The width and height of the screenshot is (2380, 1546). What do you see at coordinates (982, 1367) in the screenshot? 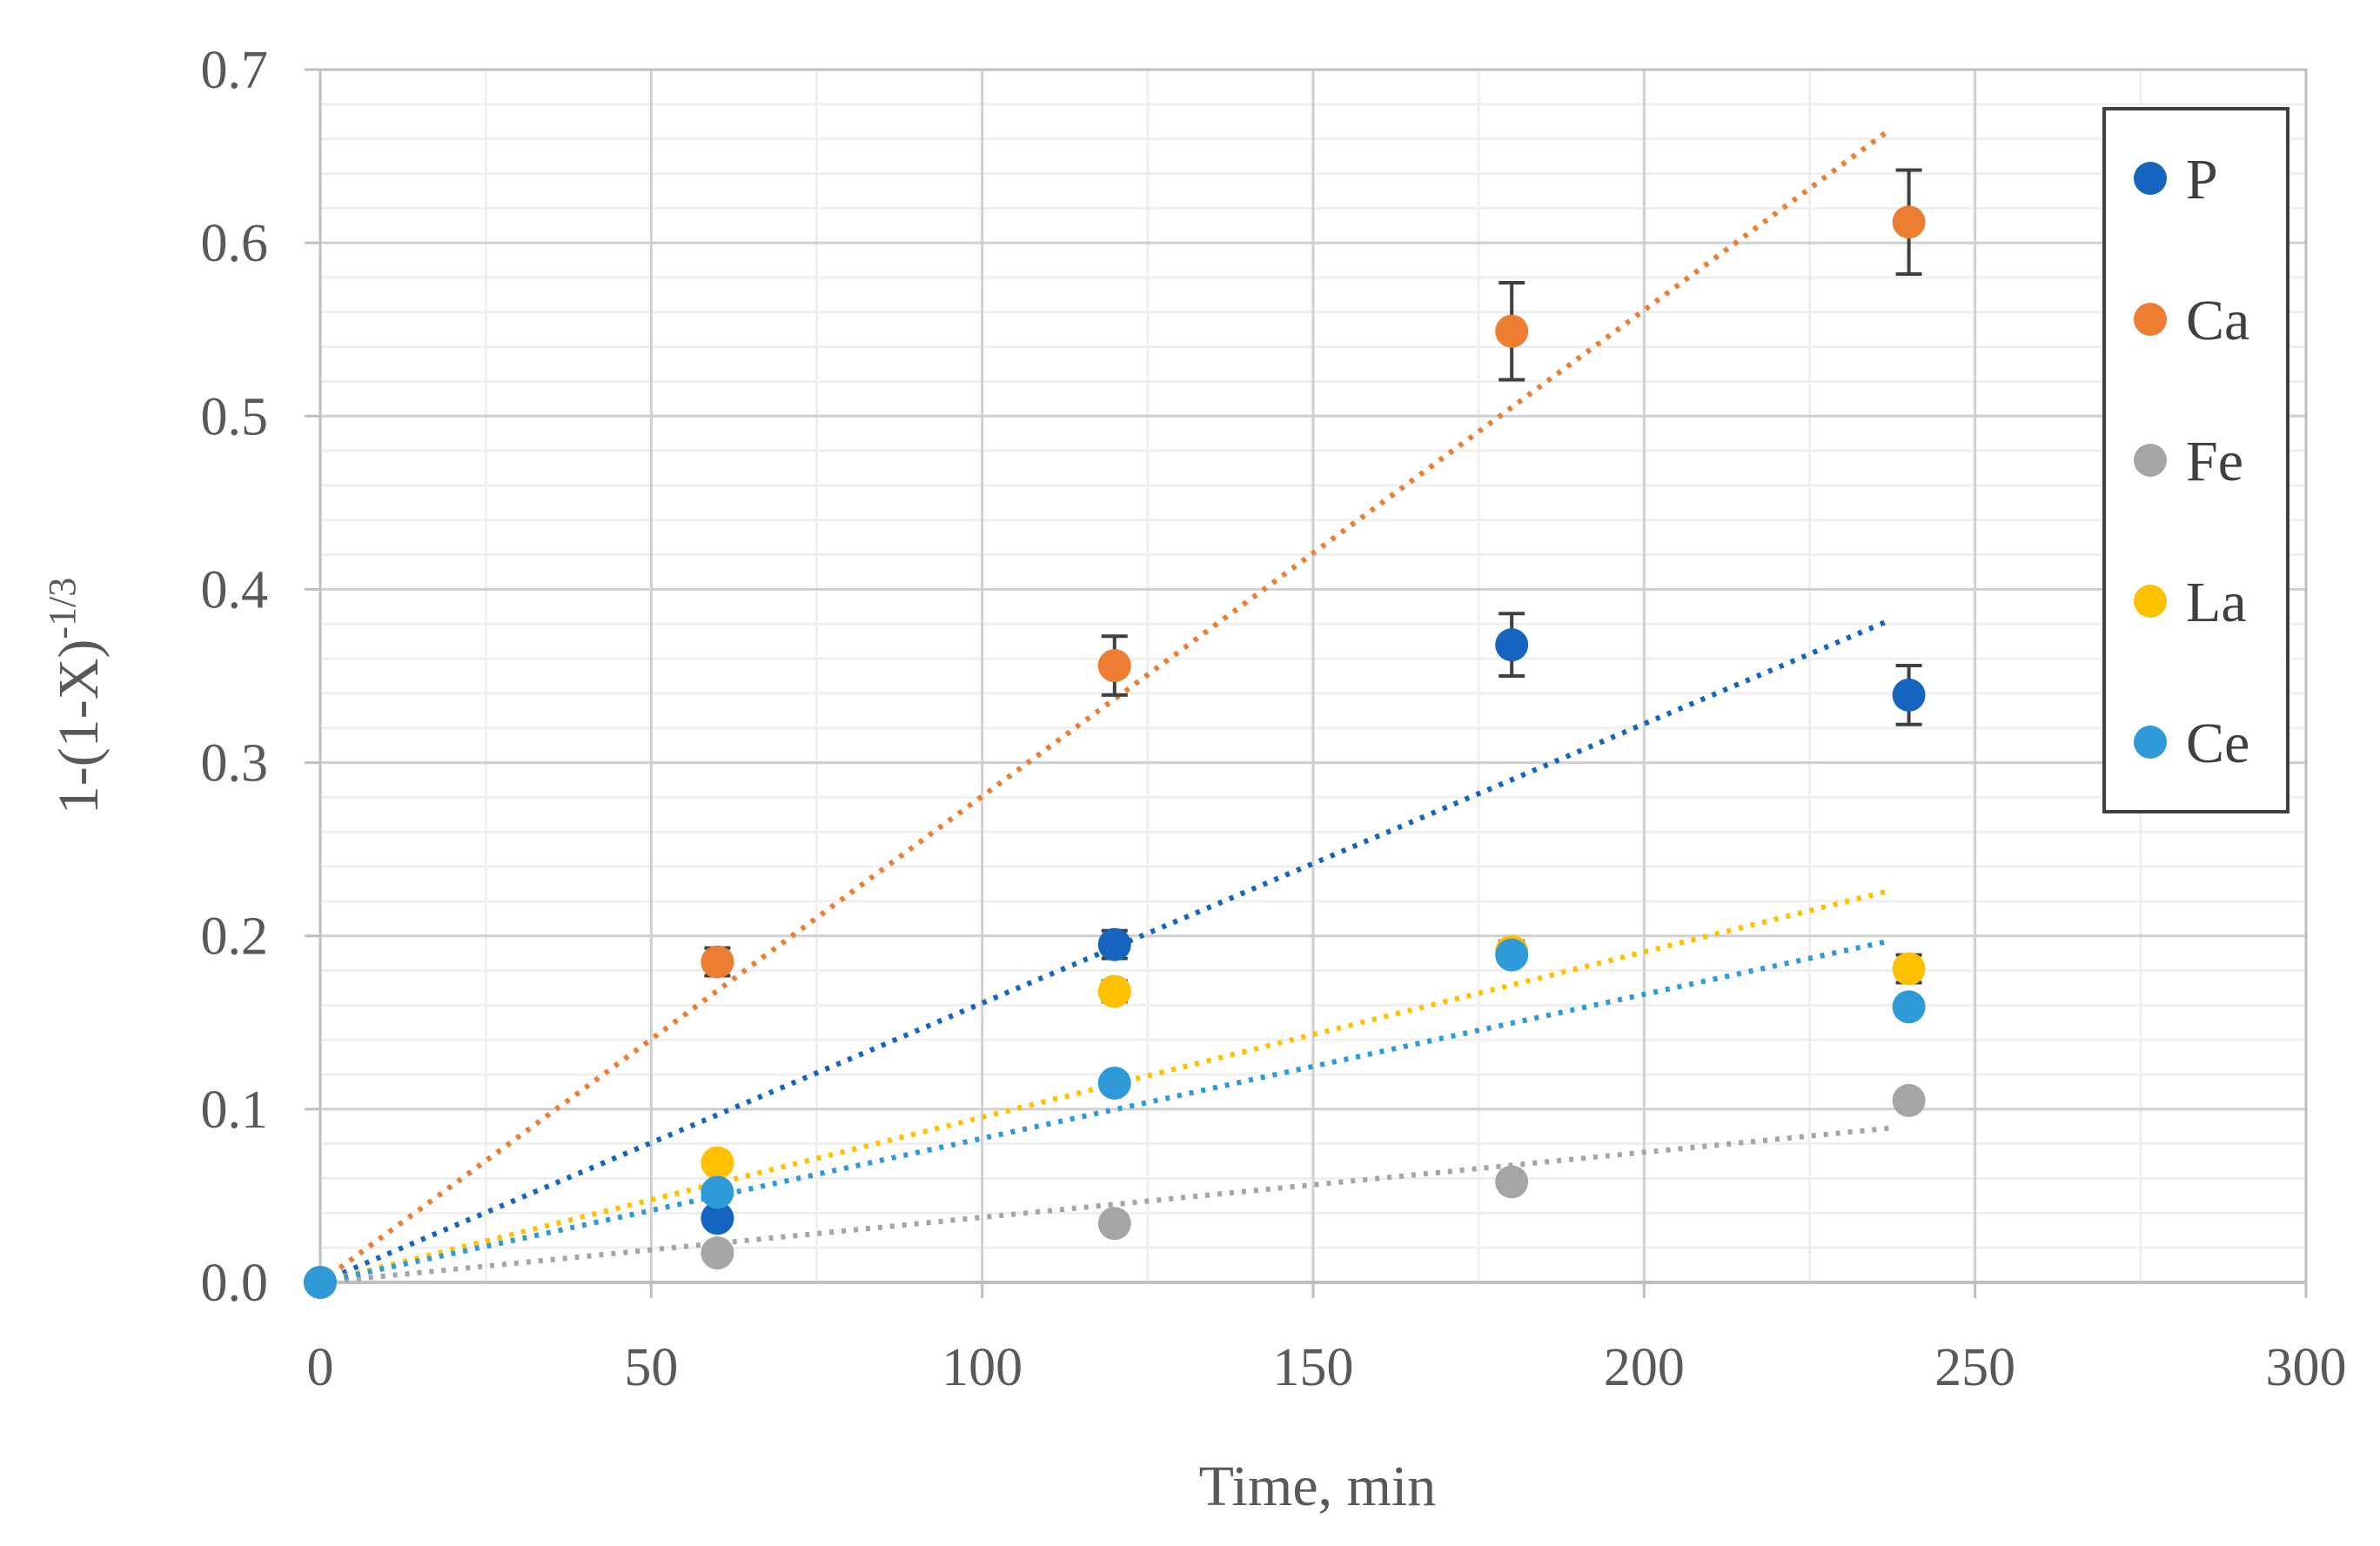
I see `x-tick-label: 100` at bounding box center [982, 1367].